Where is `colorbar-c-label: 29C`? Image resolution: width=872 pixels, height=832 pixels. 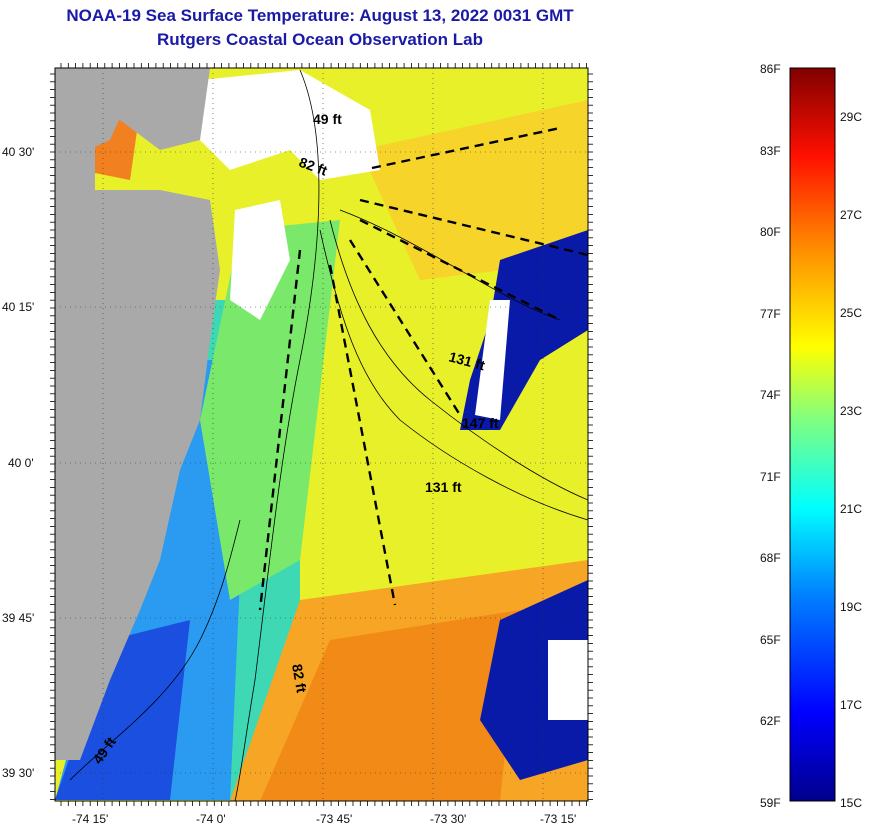 colorbar-c-label: 29C is located at coordinates (851, 117).